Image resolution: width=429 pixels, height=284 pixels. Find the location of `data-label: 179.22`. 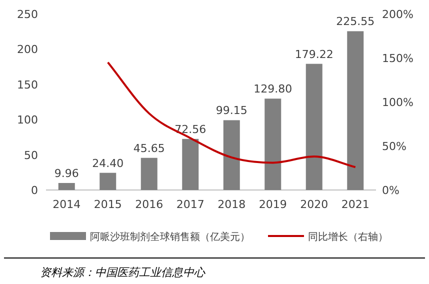

data-label: 179.22 is located at coordinates (314, 54).